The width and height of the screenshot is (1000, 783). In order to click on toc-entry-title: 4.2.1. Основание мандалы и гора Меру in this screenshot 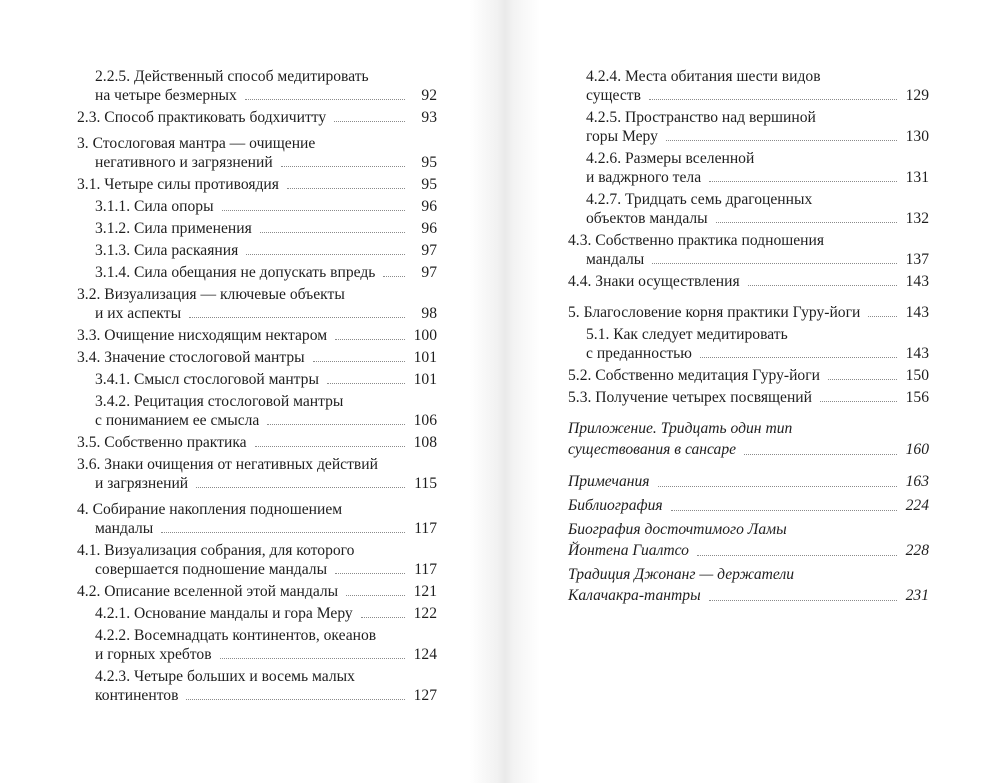, I will do `click(224, 613)`.